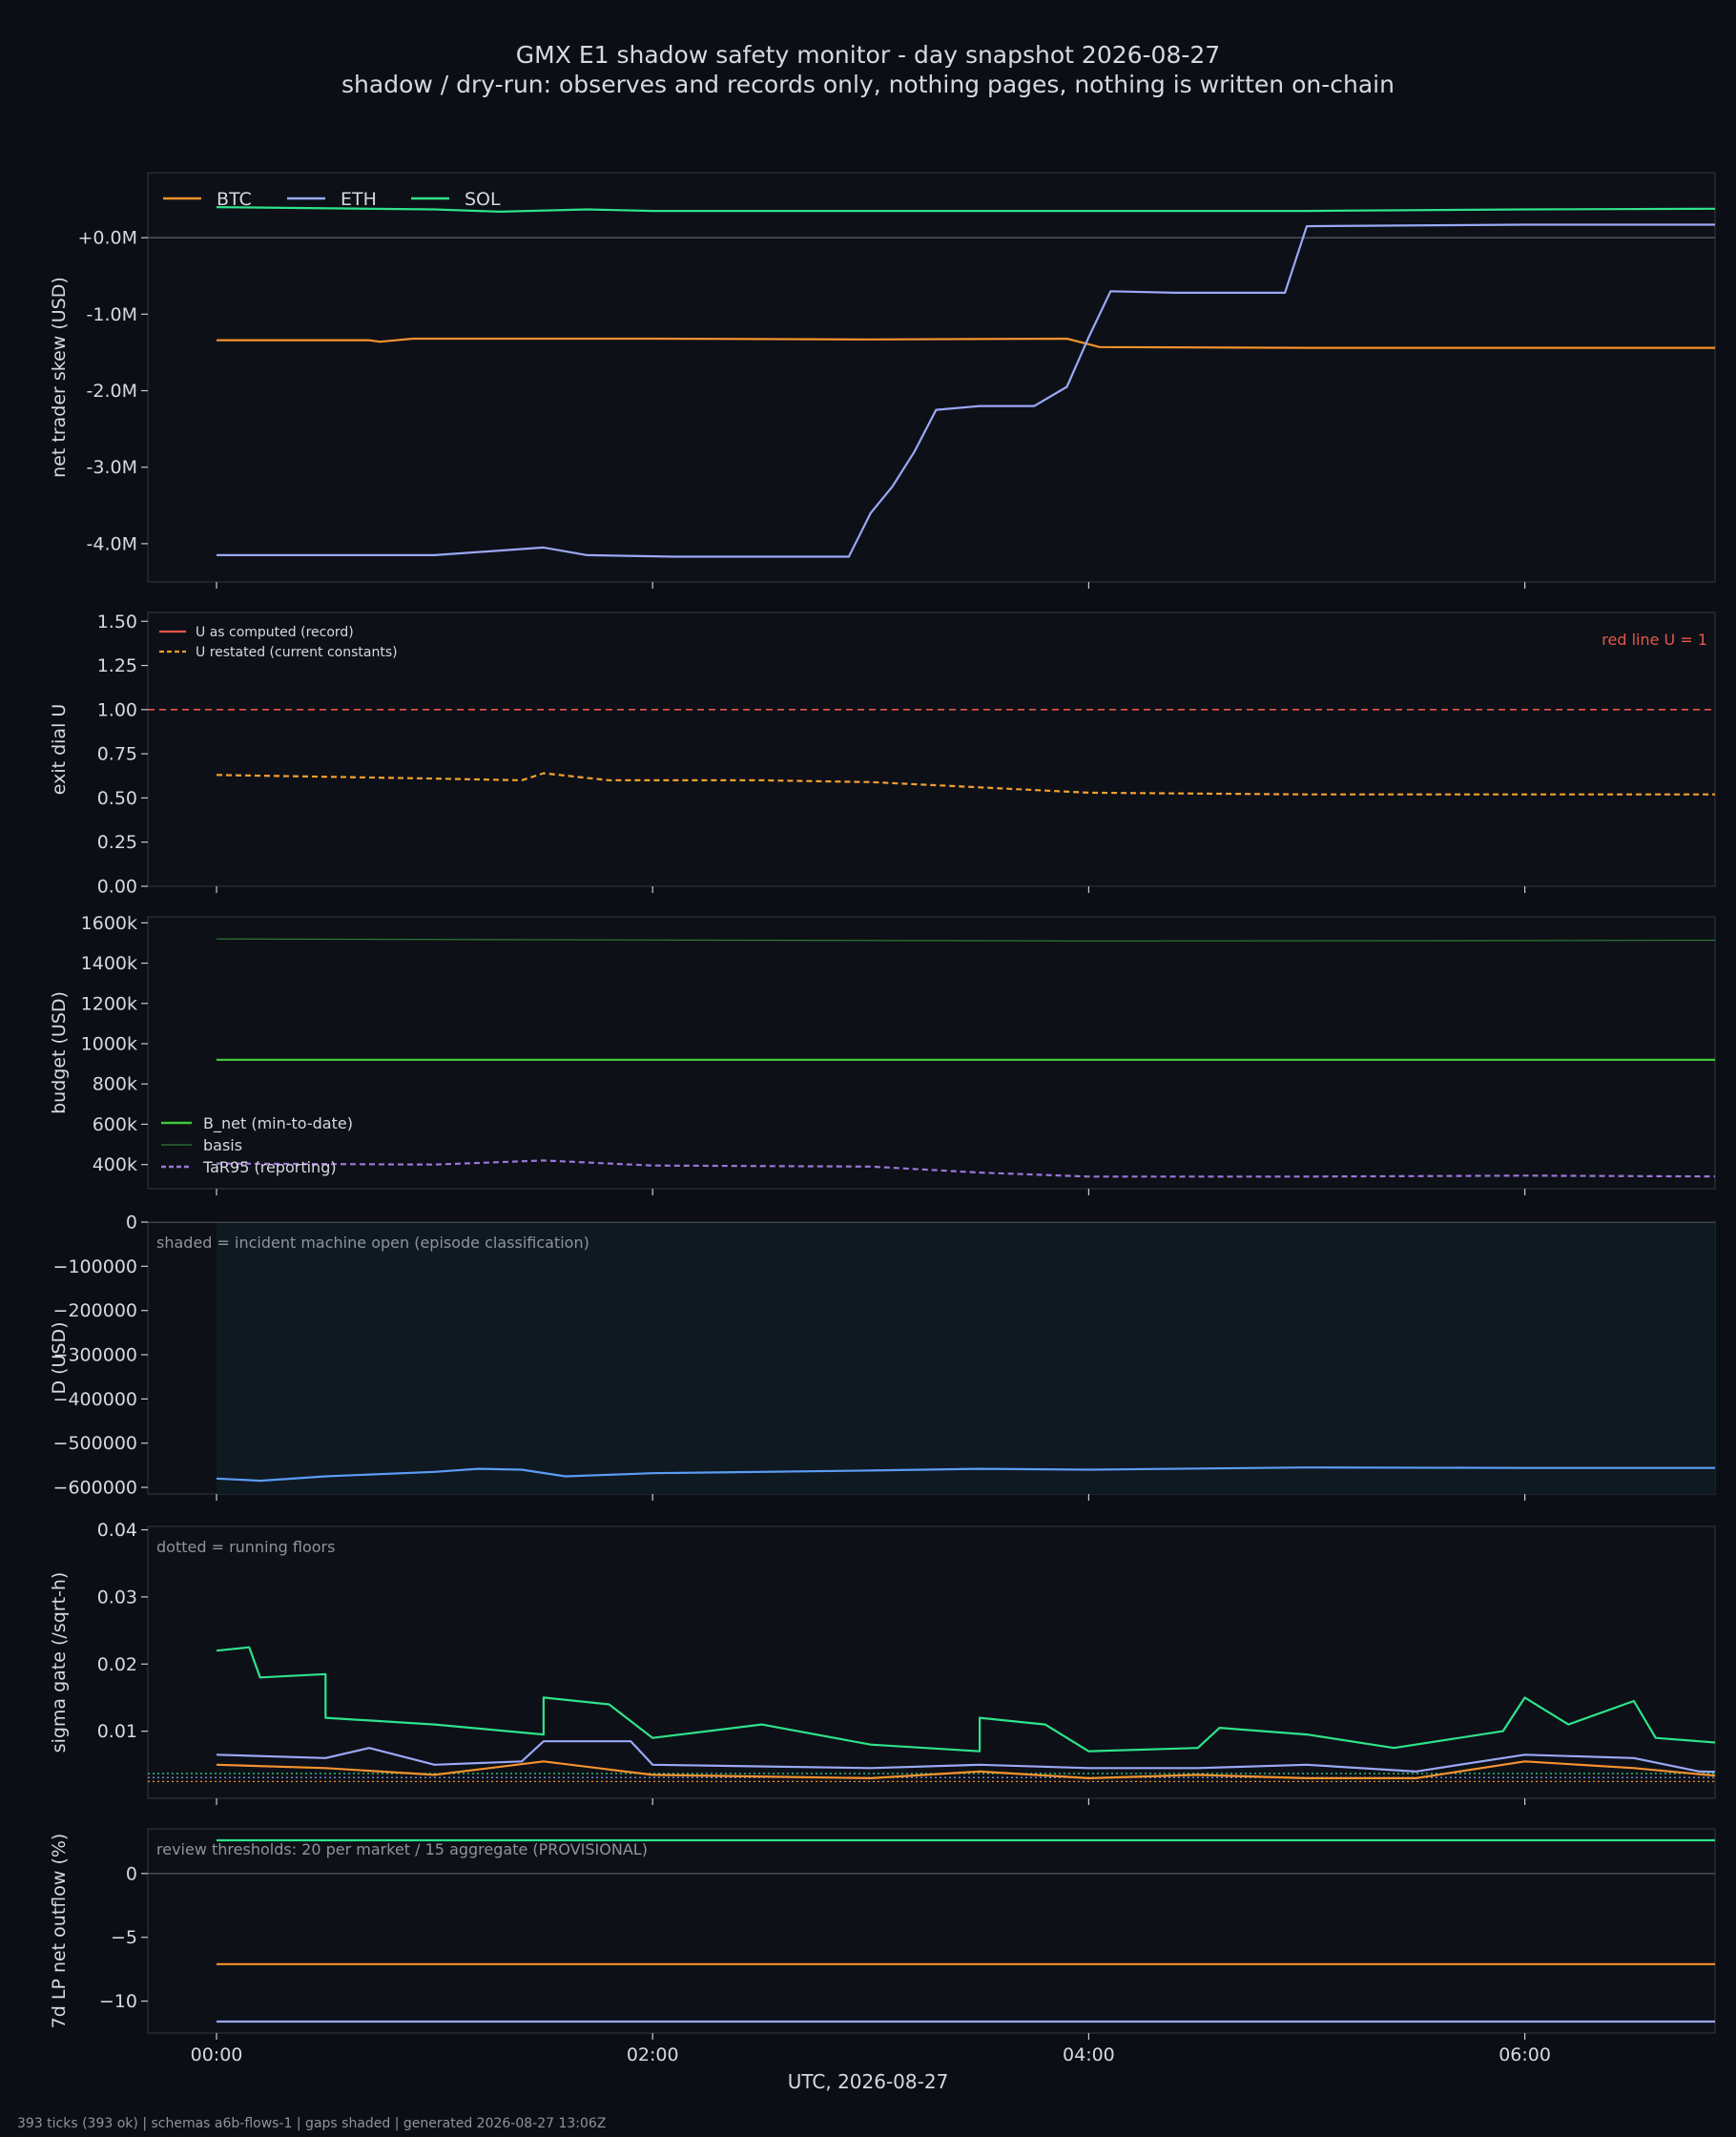 Image resolution: width=1736 pixels, height=2137 pixels. What do you see at coordinates (112, 467) in the screenshot?
I see `y-tick-label: -3.0M` at bounding box center [112, 467].